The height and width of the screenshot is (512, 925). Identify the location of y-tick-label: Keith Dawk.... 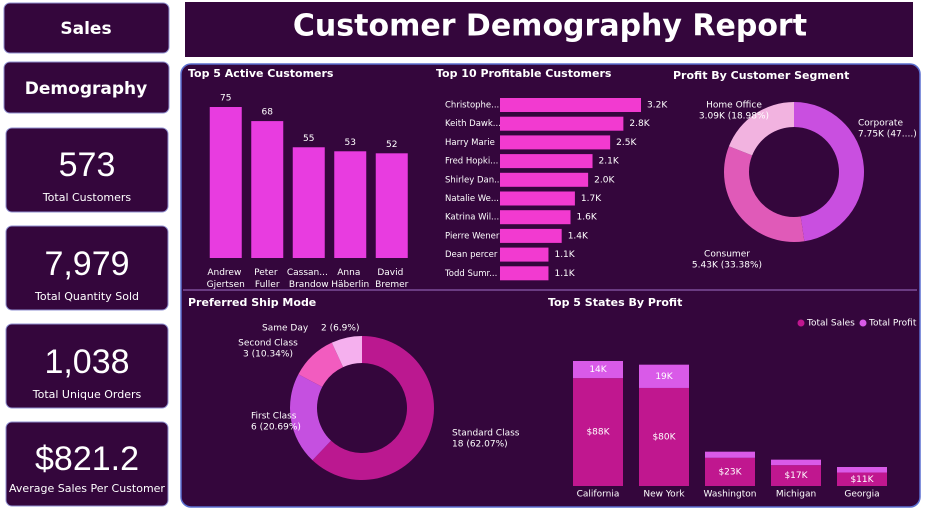
(473, 124).